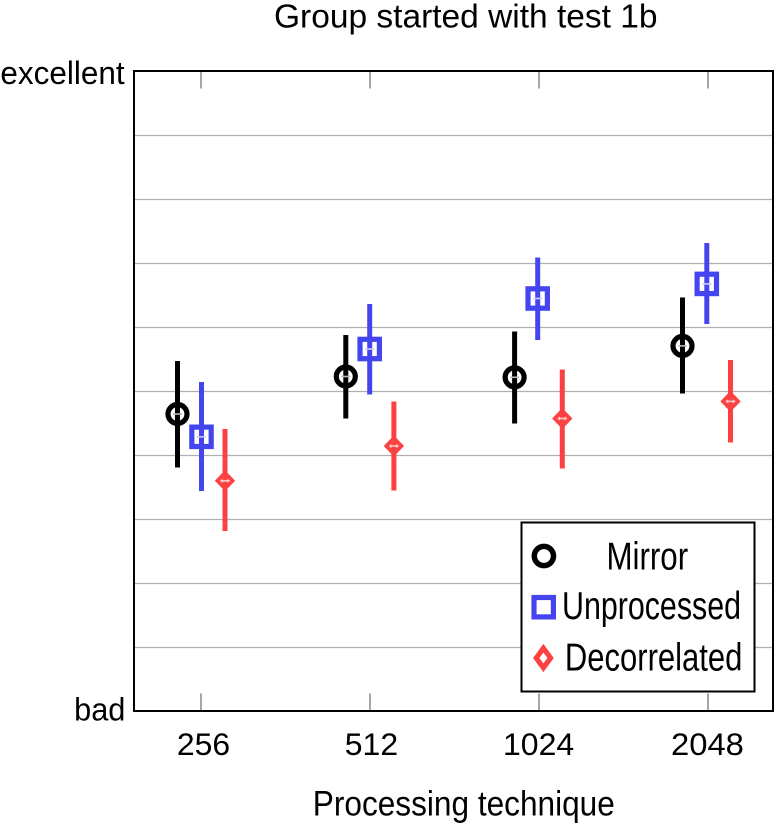  Describe the element at coordinates (538, 744) in the screenshot. I see `svg-text: 1024` at that location.